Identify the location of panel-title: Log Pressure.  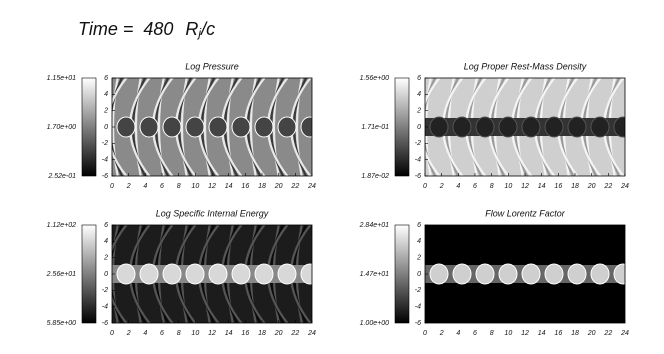
(212, 66).